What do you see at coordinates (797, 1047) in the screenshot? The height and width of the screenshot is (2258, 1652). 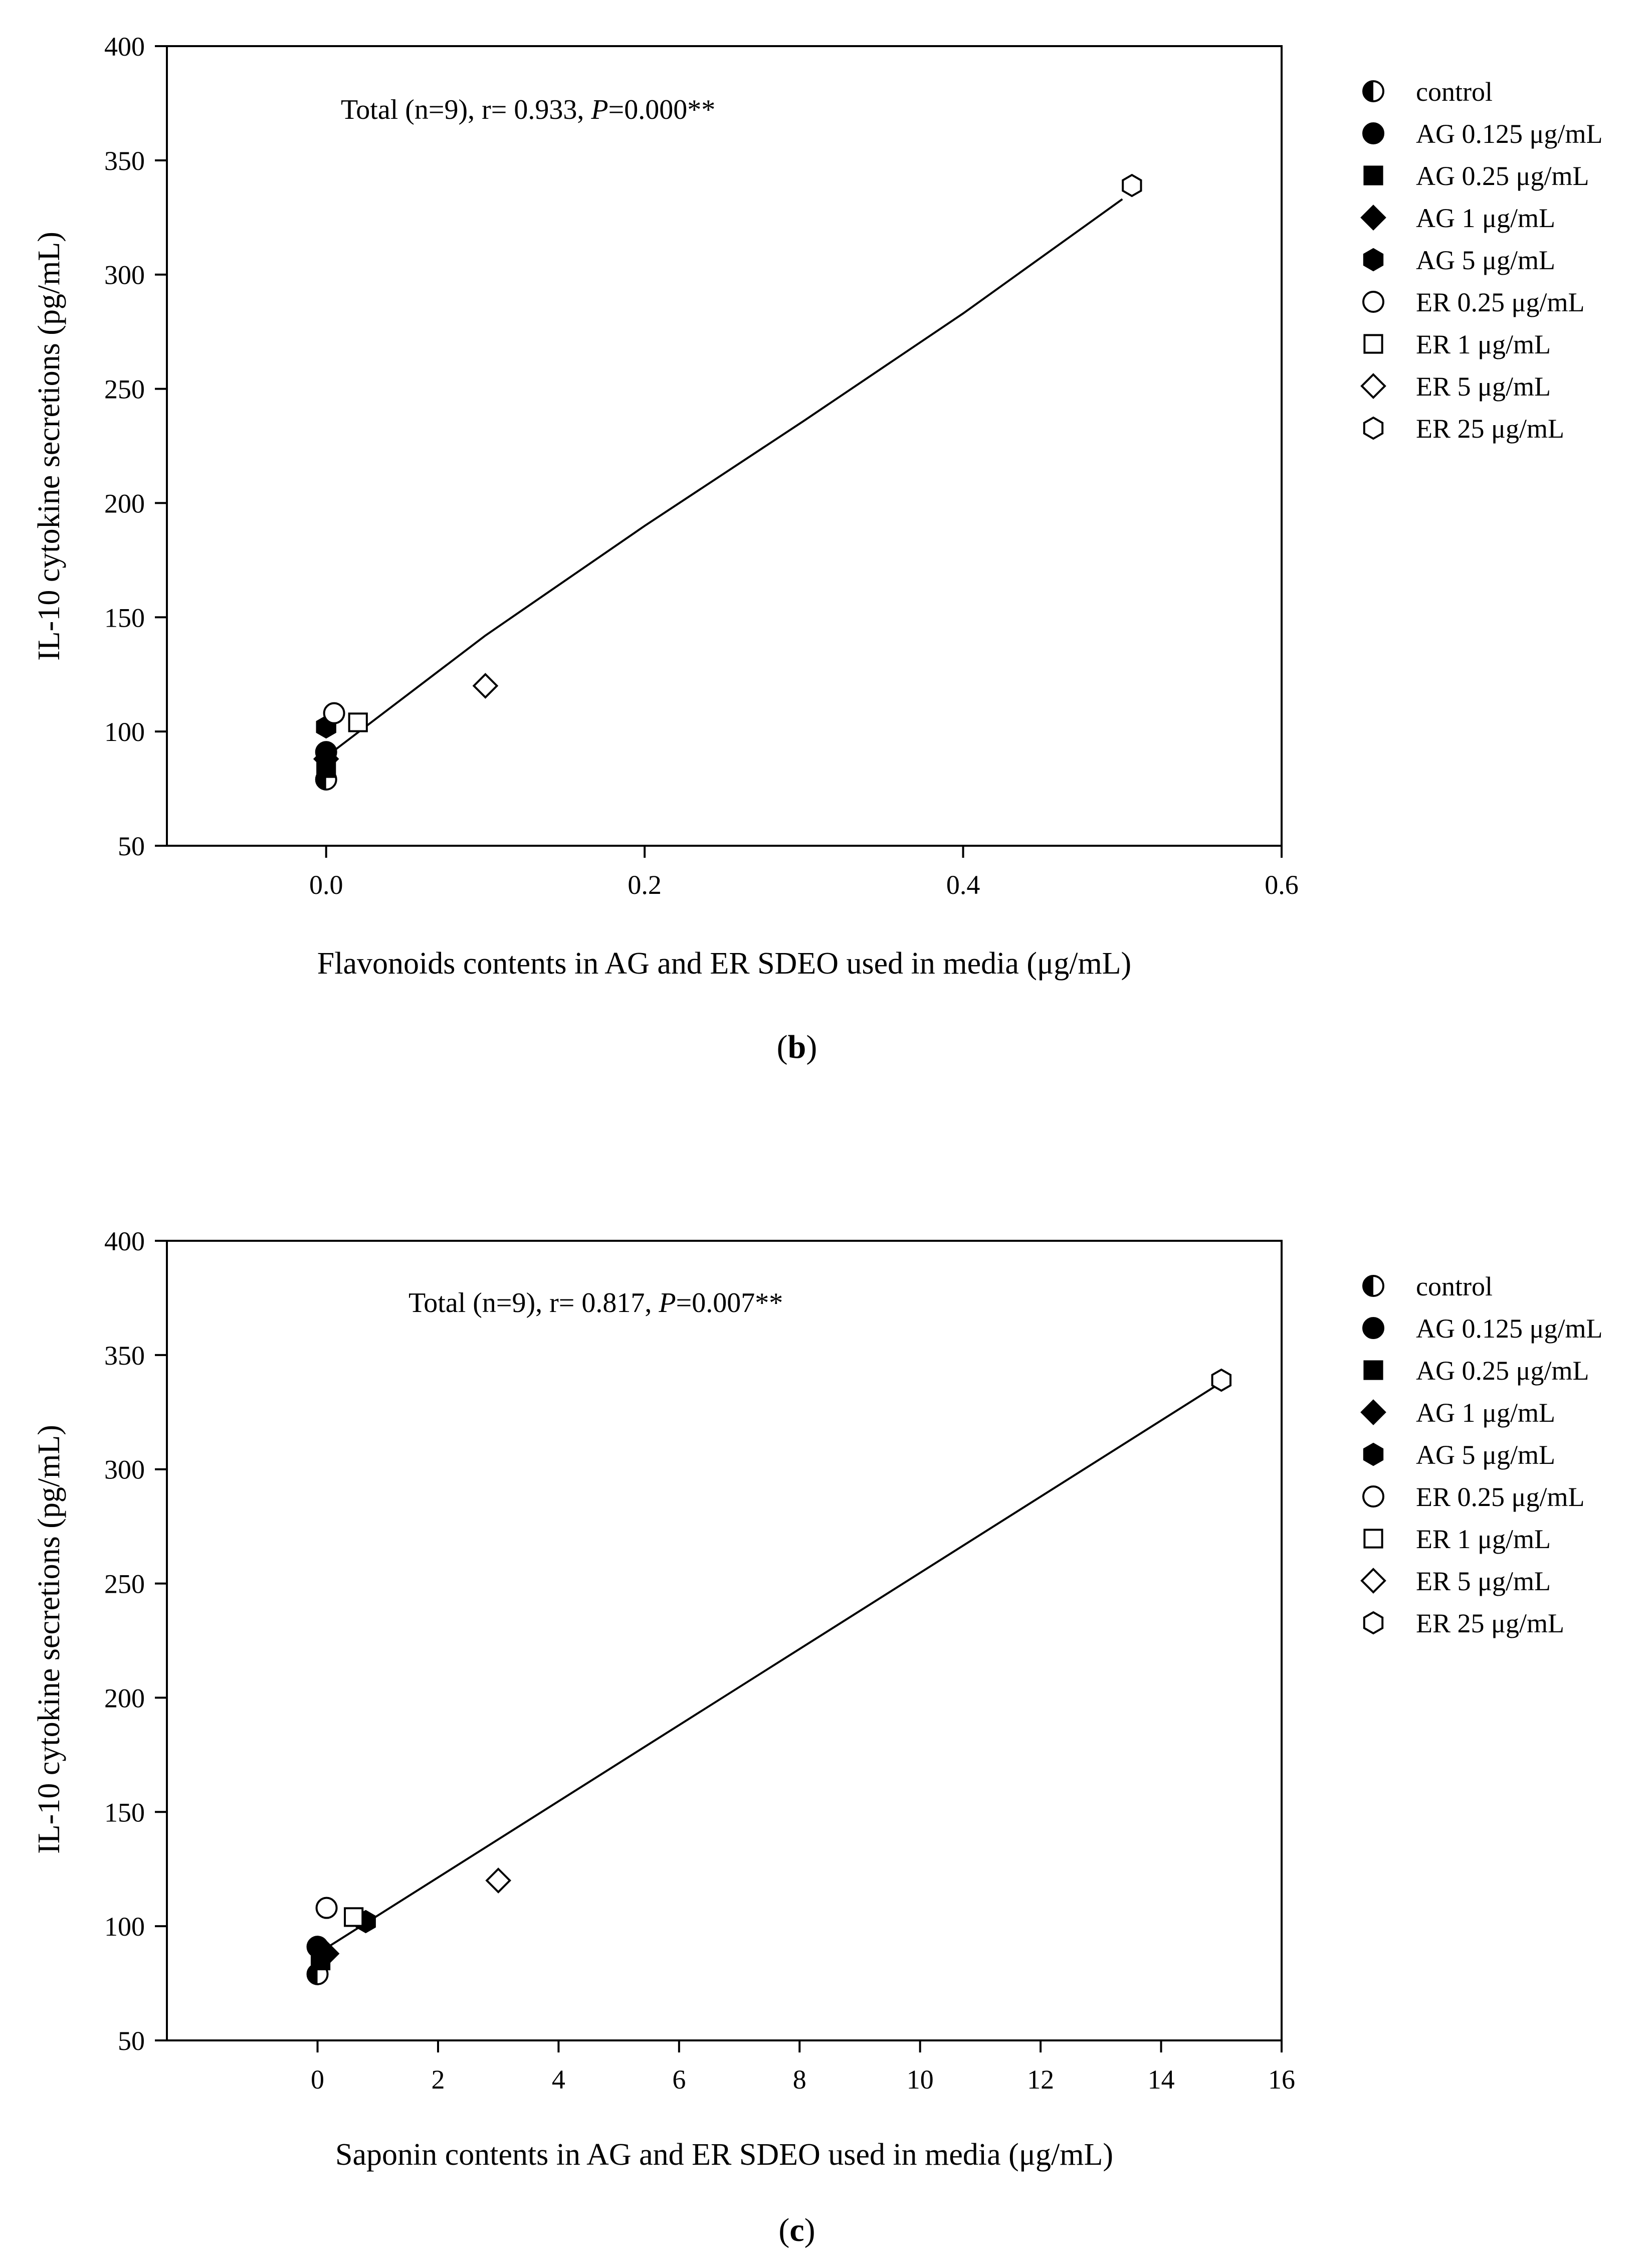 I see `panel-label: (b)` at bounding box center [797, 1047].